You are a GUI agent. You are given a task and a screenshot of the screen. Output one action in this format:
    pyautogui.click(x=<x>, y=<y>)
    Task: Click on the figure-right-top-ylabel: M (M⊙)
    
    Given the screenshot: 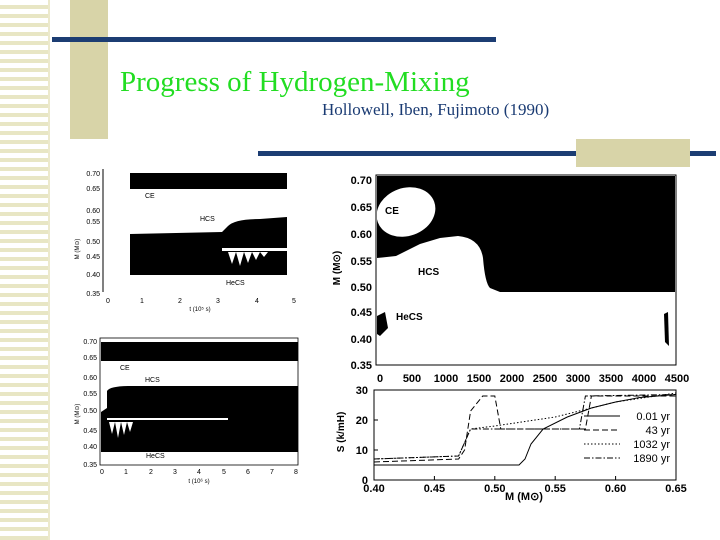 What is the action you would take?
    pyautogui.click(x=337, y=268)
    